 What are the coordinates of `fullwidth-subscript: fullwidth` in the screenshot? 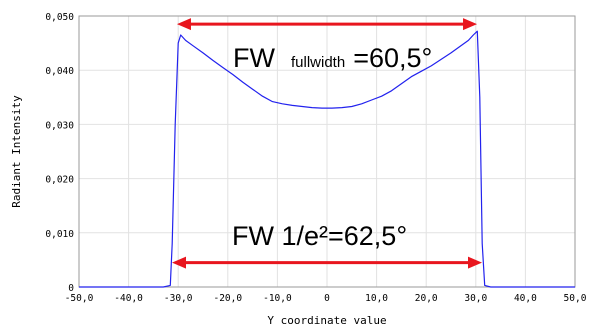 It's located at (318, 62).